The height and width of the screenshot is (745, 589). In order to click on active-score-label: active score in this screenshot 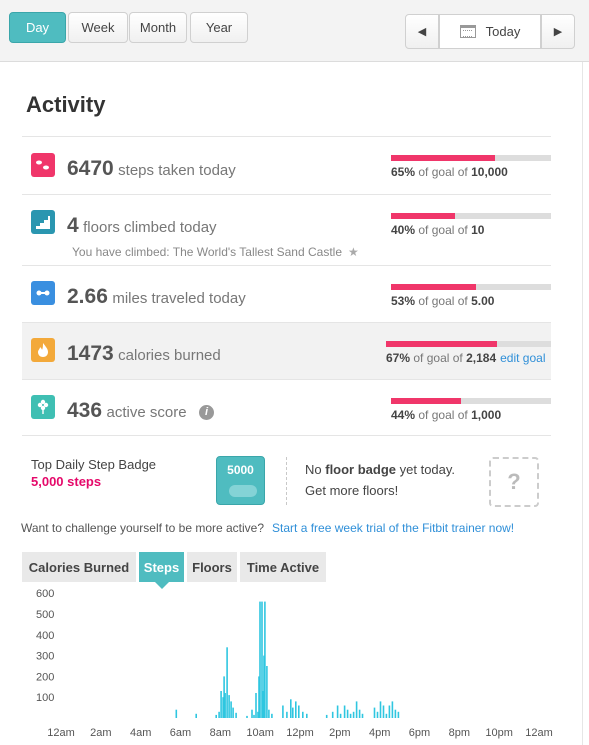, I will do `click(146, 412)`.